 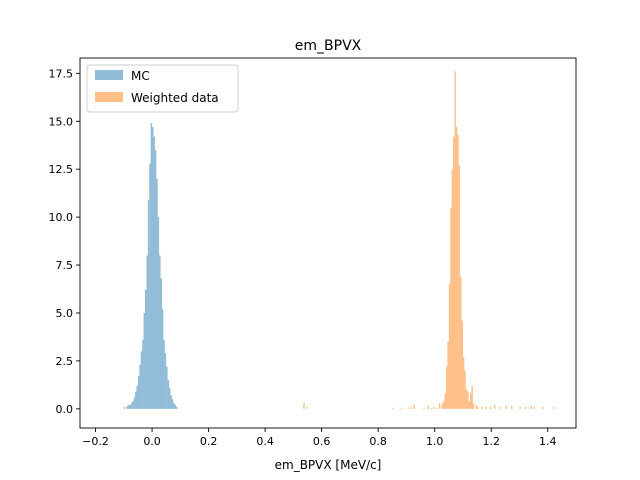 What do you see at coordinates (65, 361) in the screenshot?
I see `y-tick-label: 2.5` at bounding box center [65, 361].